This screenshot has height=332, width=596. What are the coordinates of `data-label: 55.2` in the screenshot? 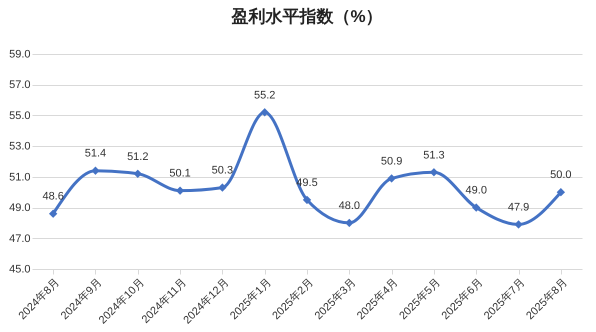 It's located at (265, 95).